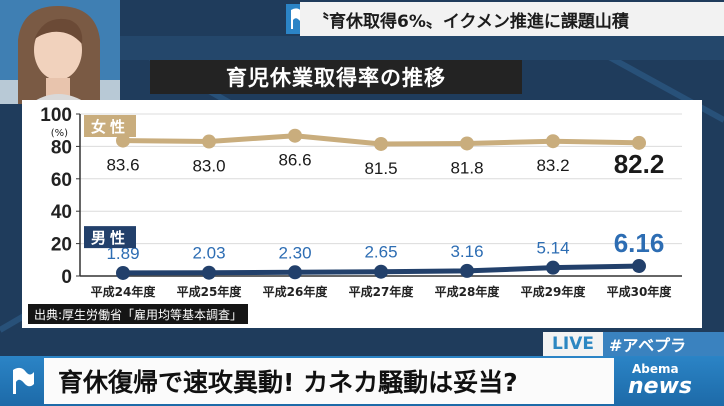  I want to click on data-label: 2.30, so click(294, 252).